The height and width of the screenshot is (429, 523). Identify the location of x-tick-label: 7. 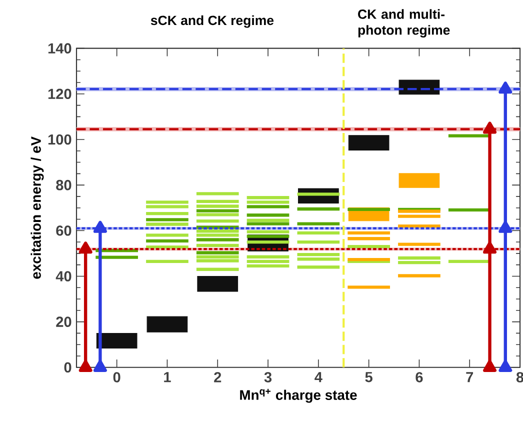
(470, 377).